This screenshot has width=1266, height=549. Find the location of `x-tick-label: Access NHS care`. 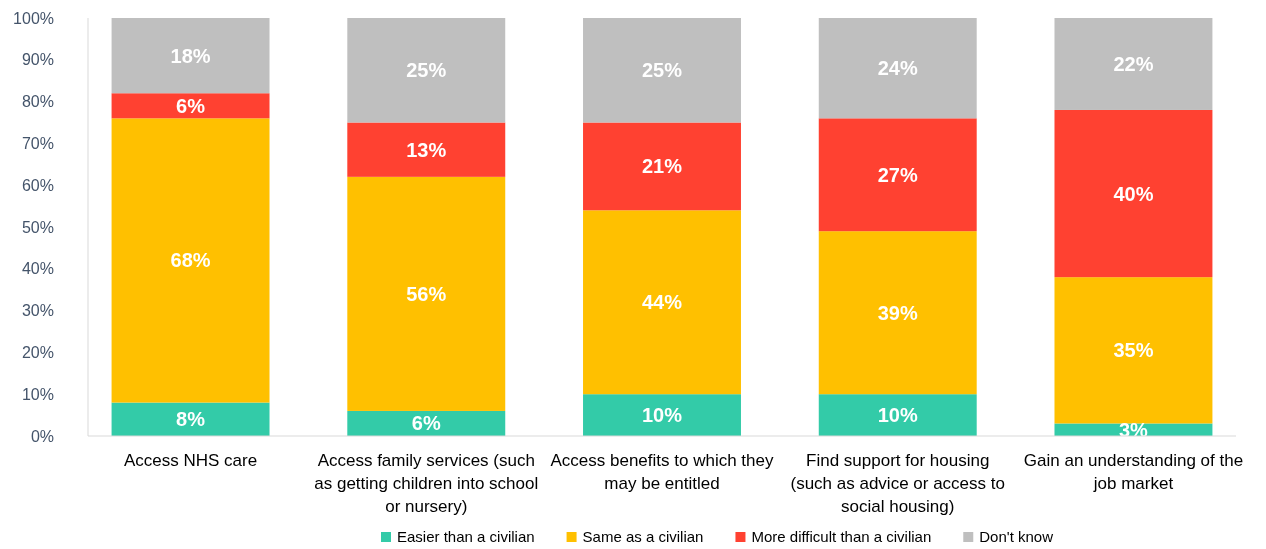

x-tick-label: Access NHS care is located at coordinates (190, 460).